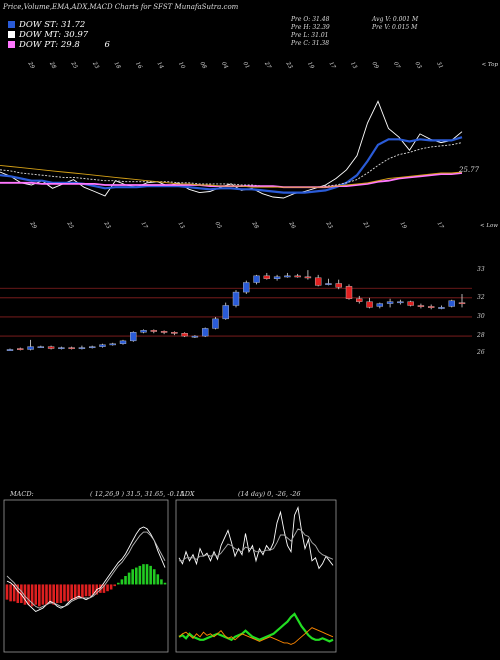 This screenshot has width=500, height=660. Describe the element at coordinates (332, 65) in the screenshot. I see `ema-date-tick-label: 17` at that location.